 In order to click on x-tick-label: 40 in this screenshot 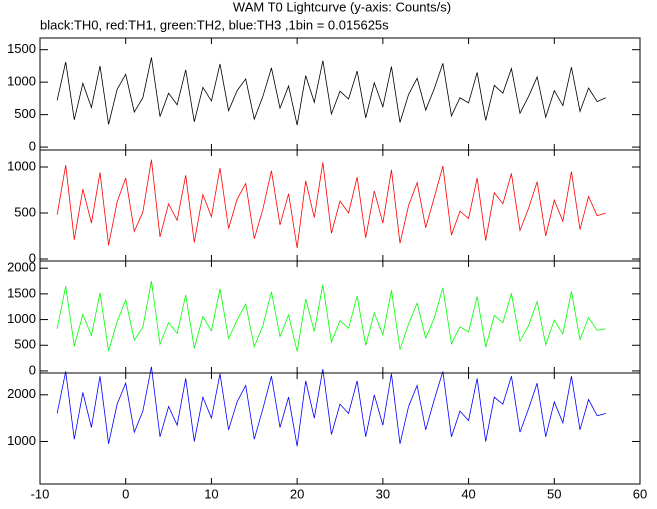, I will do `click(468, 493)`.